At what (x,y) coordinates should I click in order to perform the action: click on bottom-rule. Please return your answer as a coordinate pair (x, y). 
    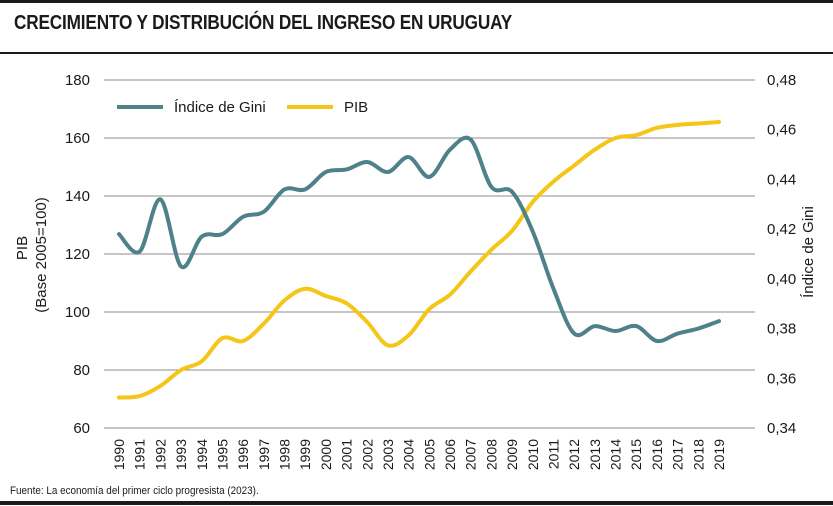
    Looking at the image, I should click on (416, 503).